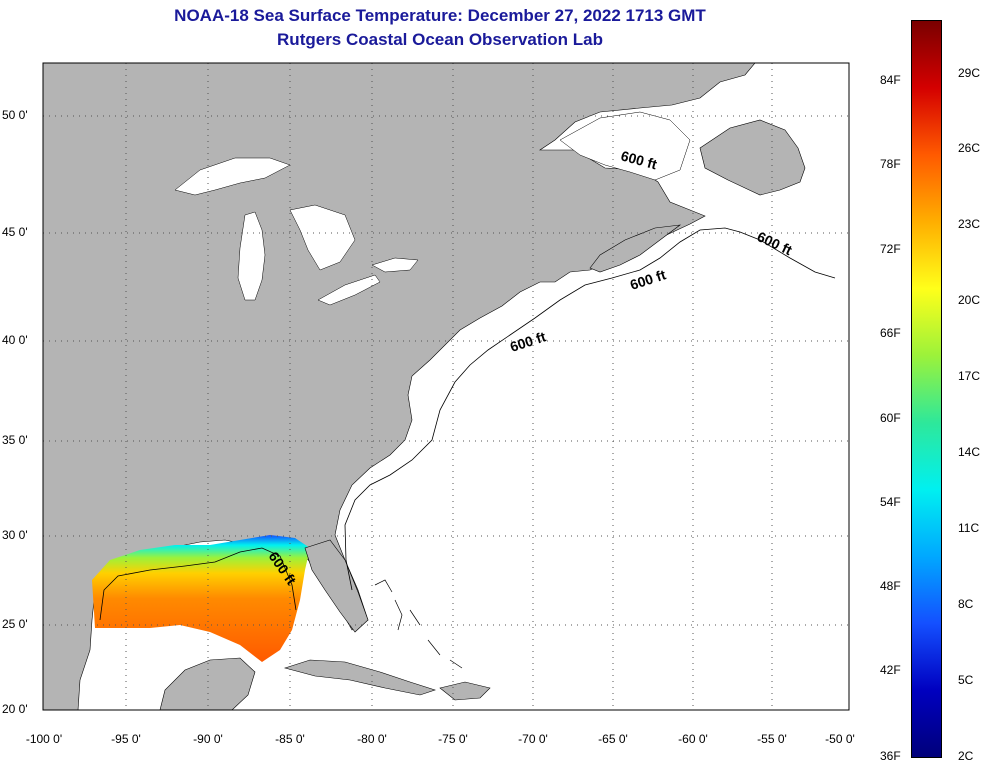 The image size is (984, 770). I want to click on title-line-2: Rutgers Coastal Ocean Observation Lab, so click(440, 39).